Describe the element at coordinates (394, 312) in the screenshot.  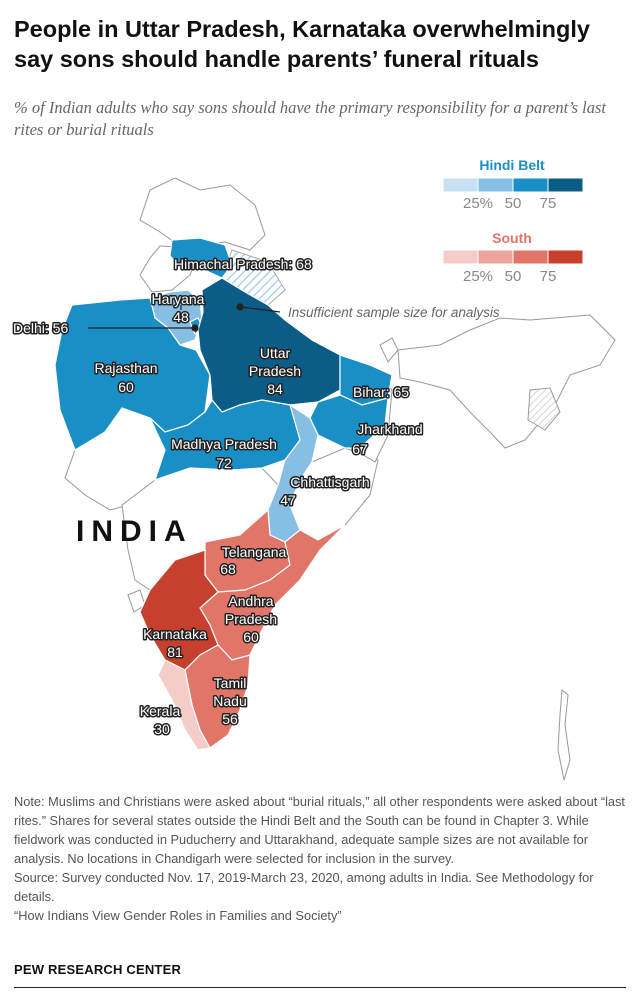
I see `insufficient-sample-annotation: Insufficient sample size for analysis` at that location.